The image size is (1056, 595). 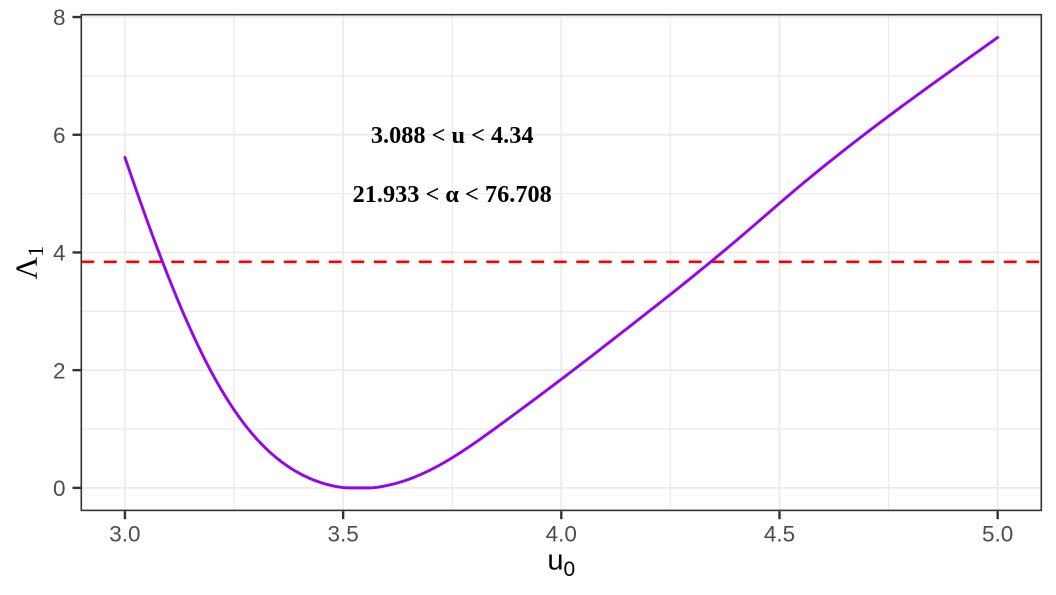 I want to click on y-tick-label: 0, so click(x=59, y=488).